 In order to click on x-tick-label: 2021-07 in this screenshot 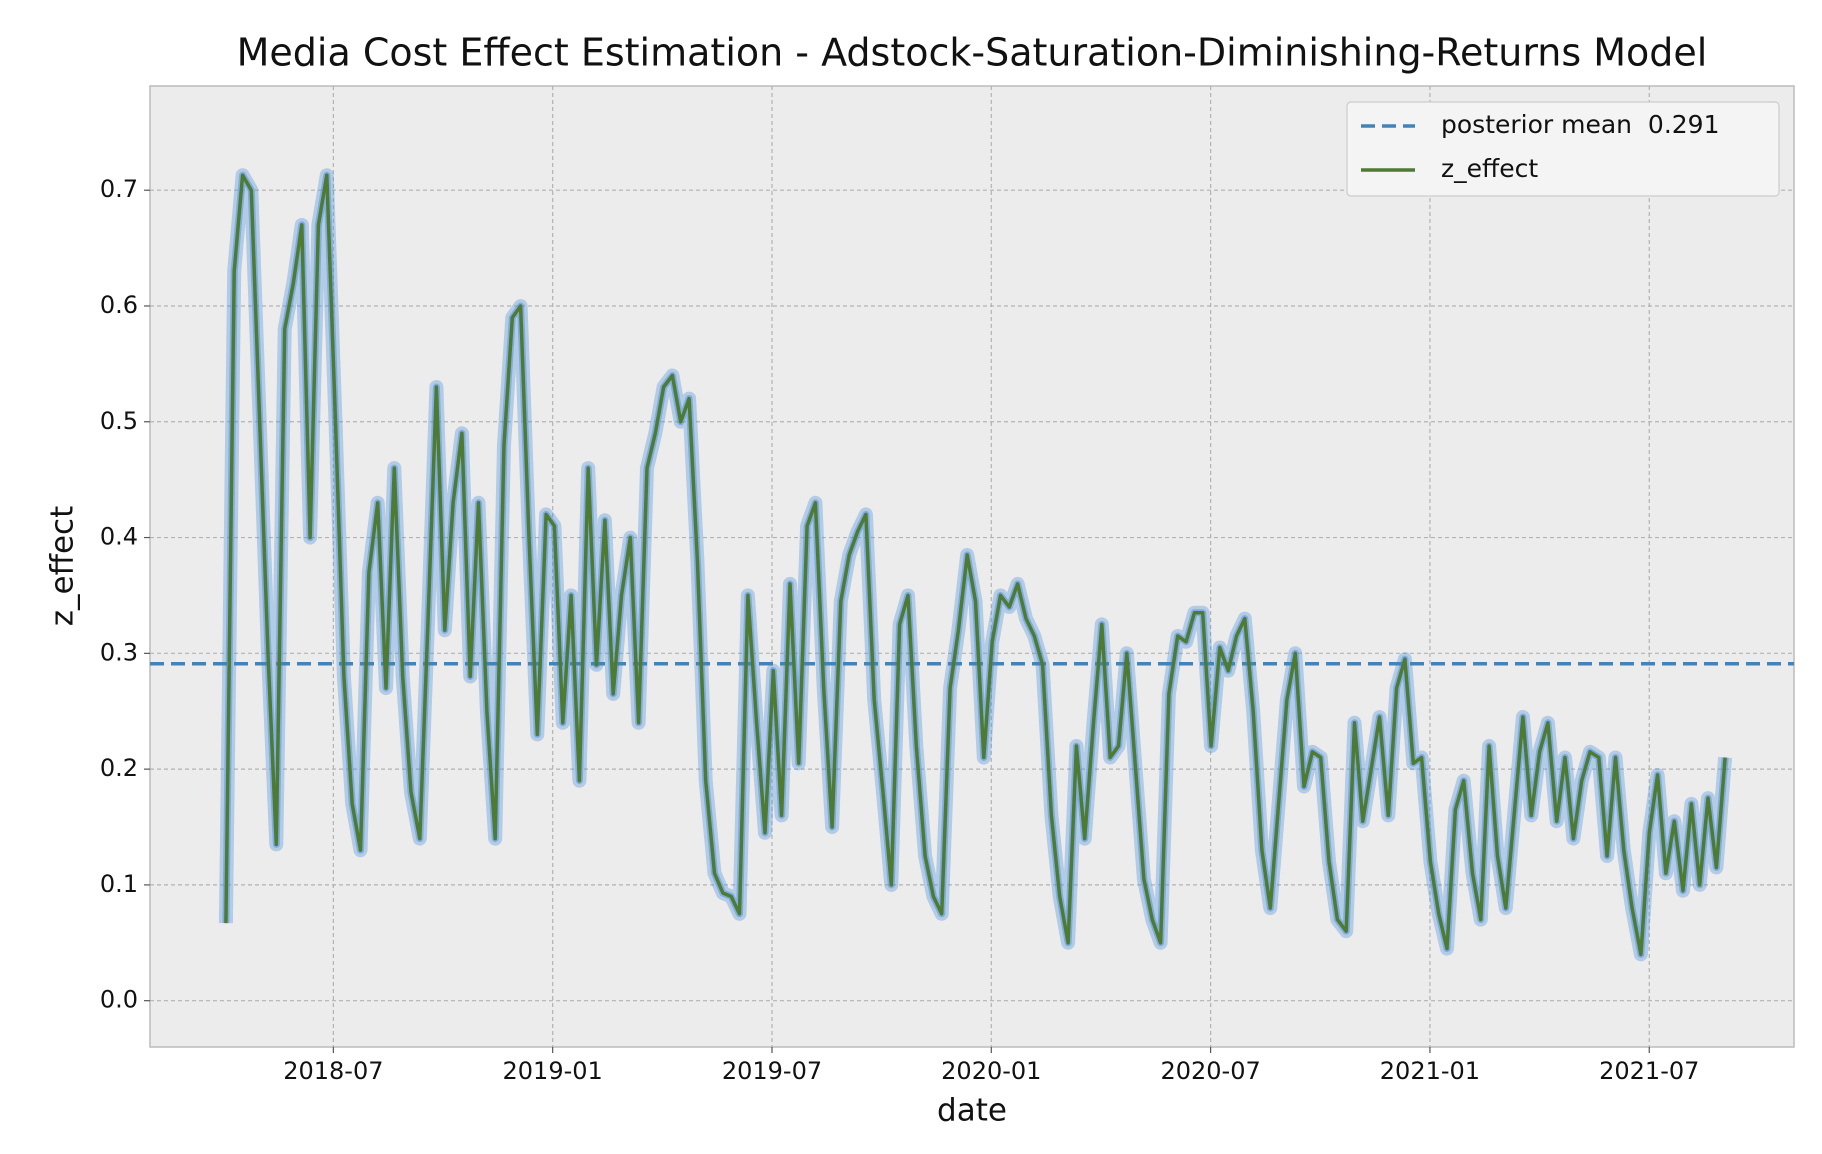, I will do `click(1649, 1071)`.